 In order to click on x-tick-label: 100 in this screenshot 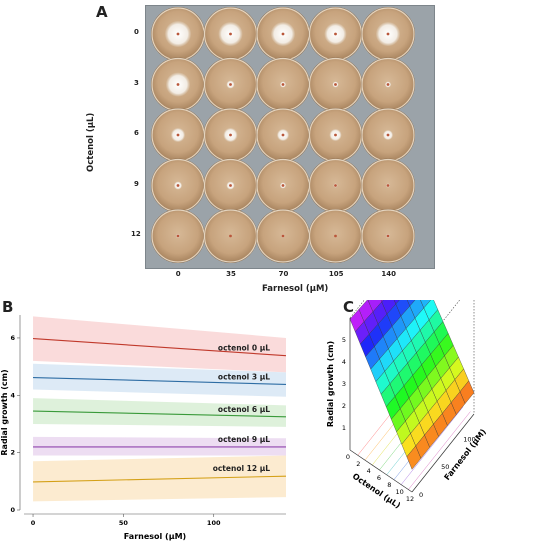, I will do `click(214, 523)`.